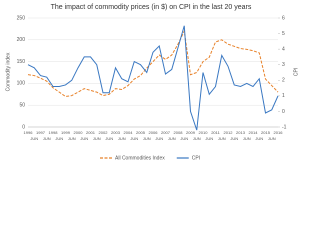 Image resolution: width=320 pixels, height=240 pixels. What do you see at coordinates (166, 132) in the screenshot?
I see `x-tick-label: 2007` at bounding box center [166, 132].